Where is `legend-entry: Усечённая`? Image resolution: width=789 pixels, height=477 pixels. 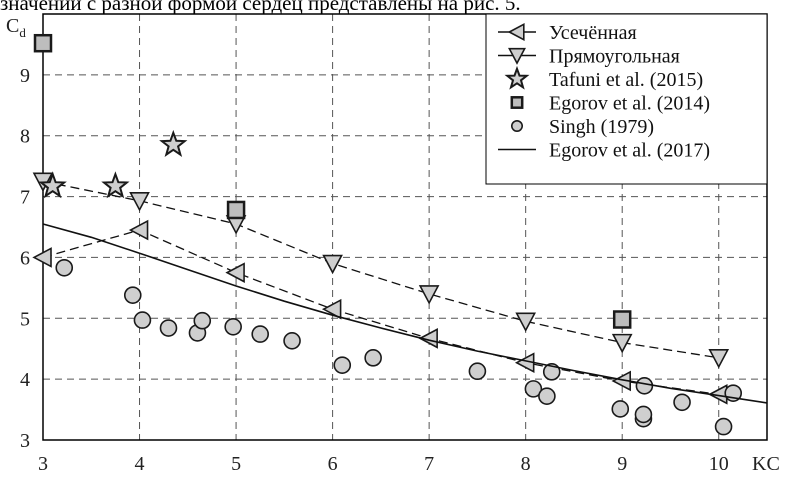
legend-entry: Усечённая is located at coordinates (567, 33).